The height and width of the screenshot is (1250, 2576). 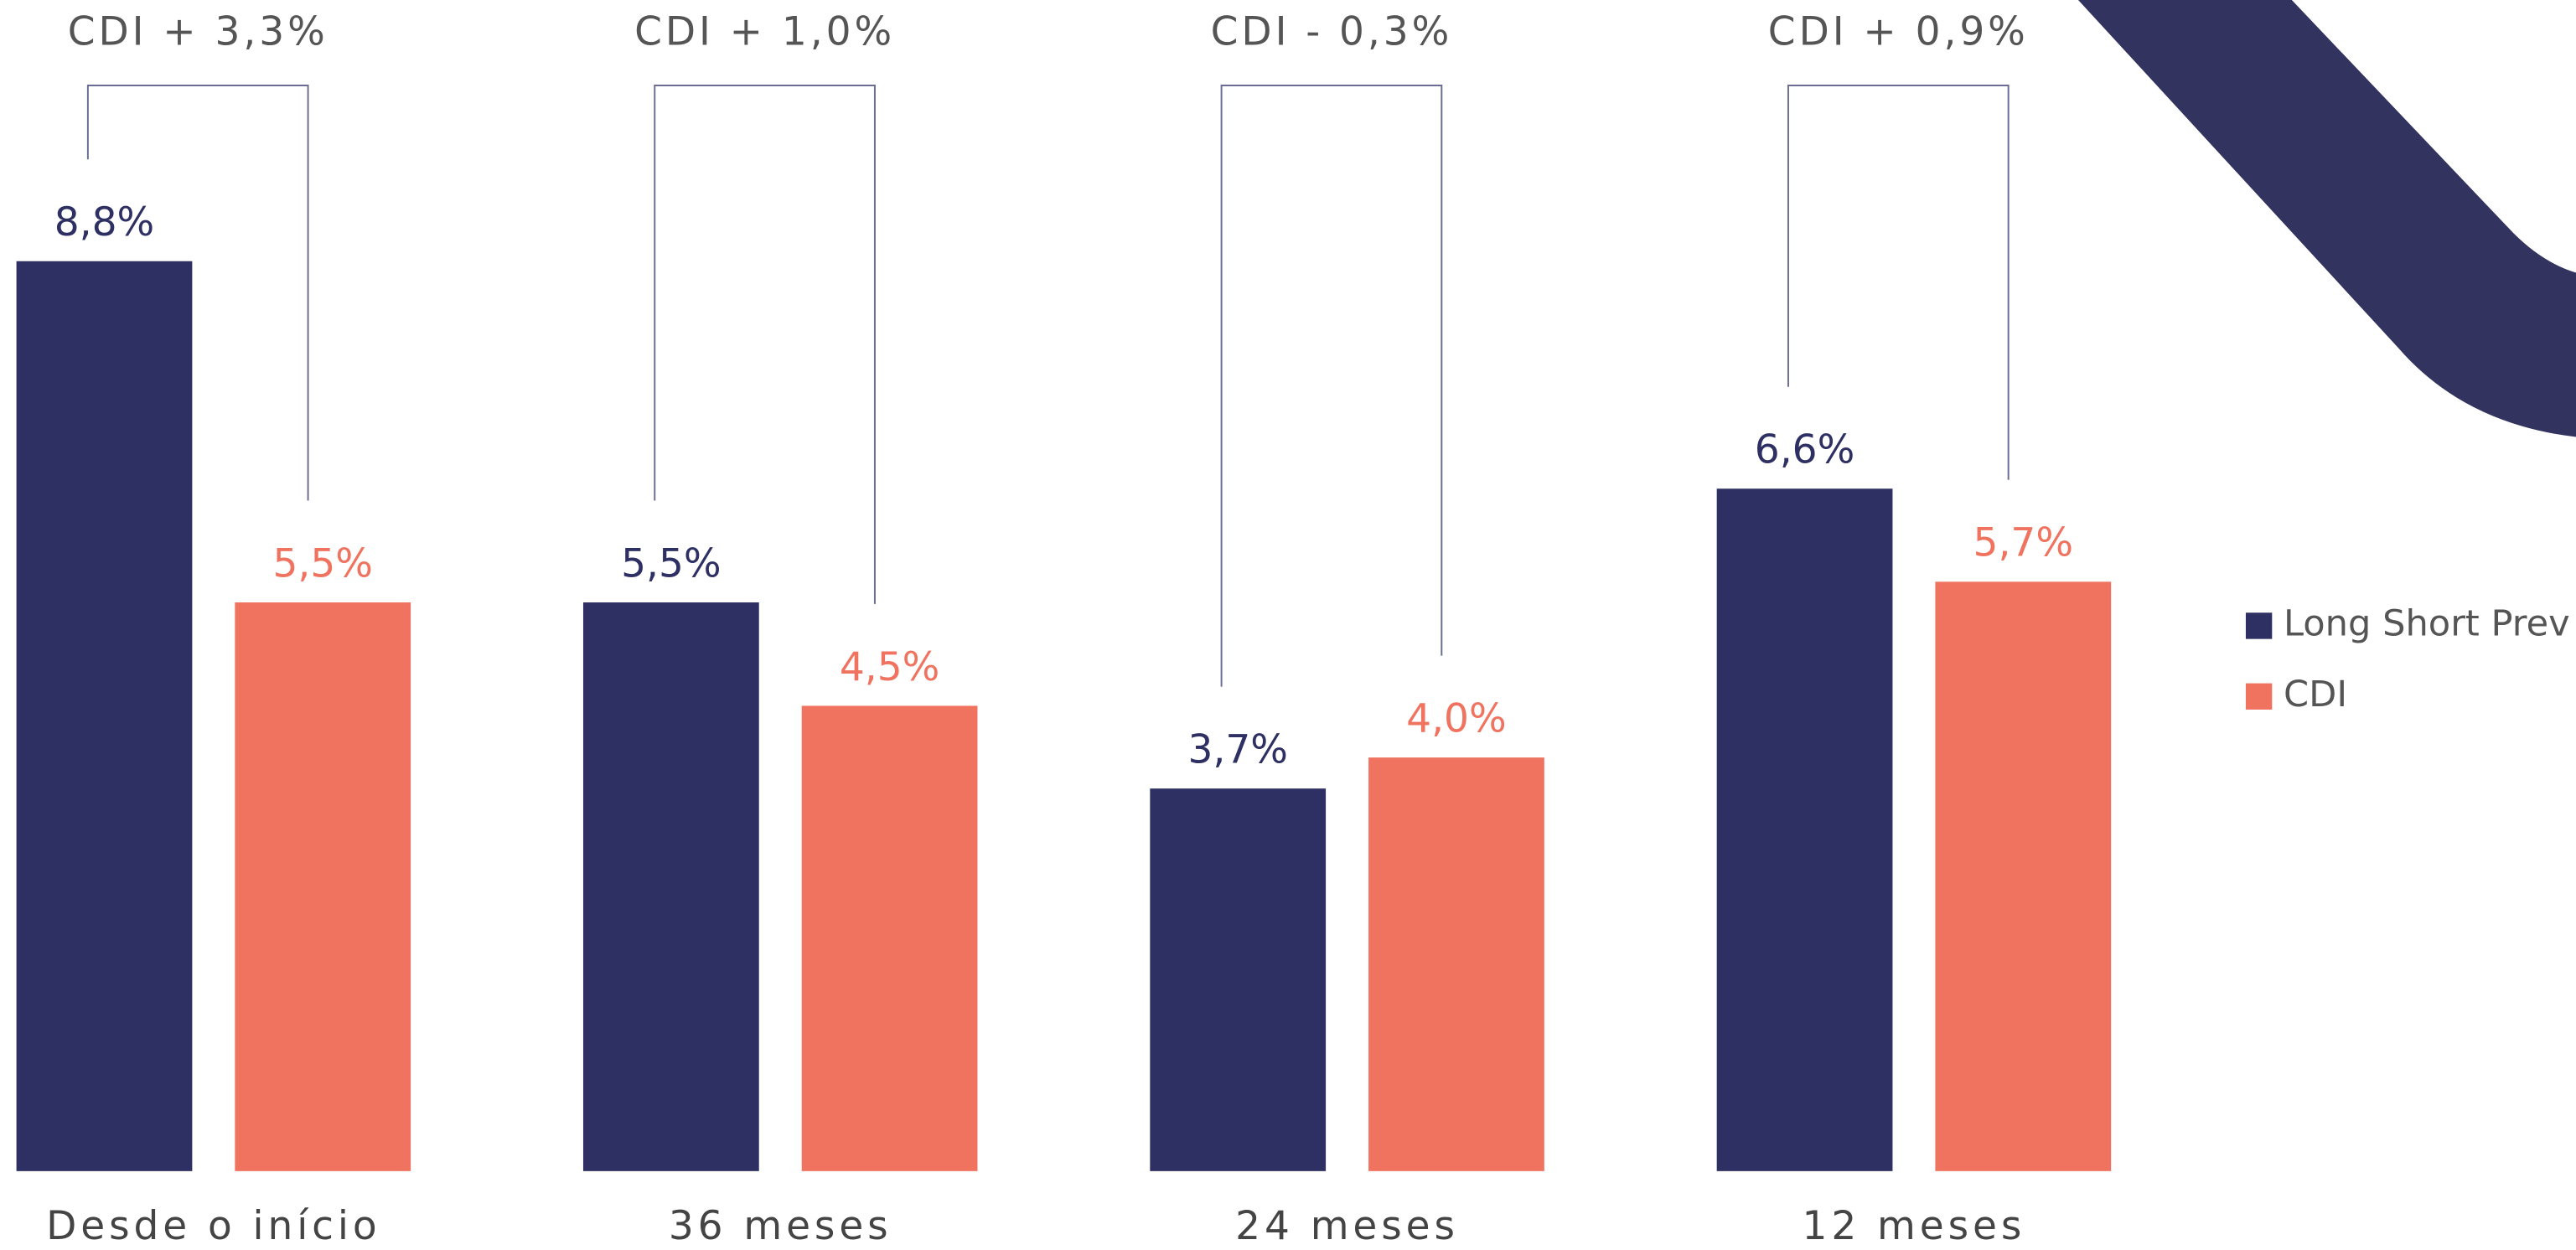 What do you see at coordinates (1914, 1226) in the screenshot?
I see `x-tick-label: 12 meses` at bounding box center [1914, 1226].